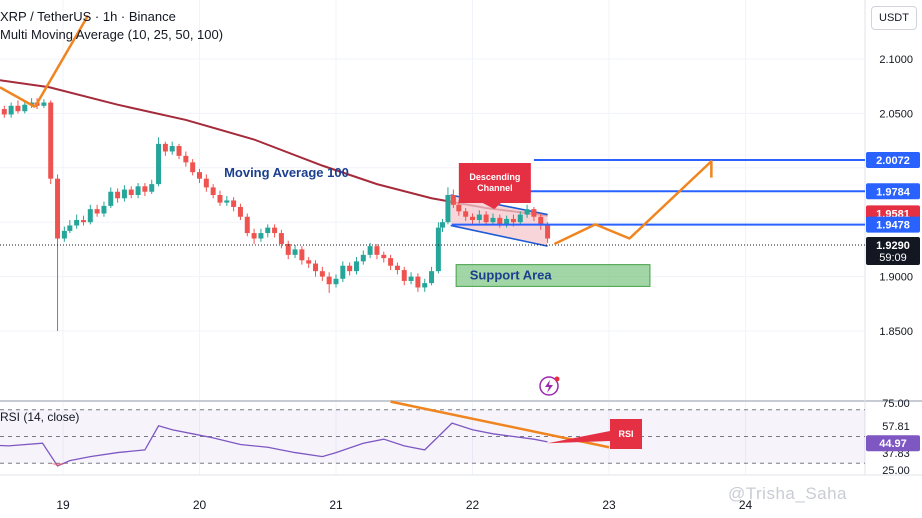 Image resolution: width=922 pixels, height=518 pixels. I want to click on left-rally-arrow, so click(61, 61).